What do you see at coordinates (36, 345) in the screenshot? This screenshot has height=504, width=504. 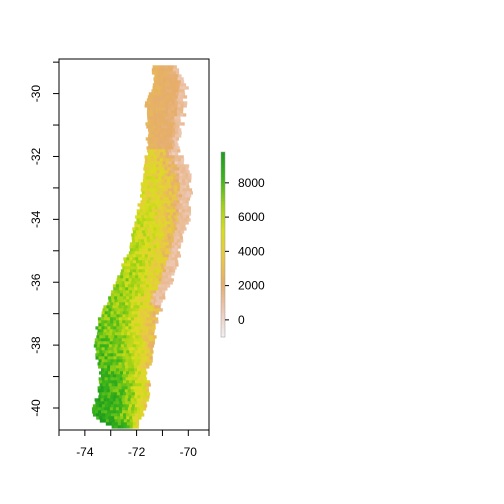 I see `y-tick-label: -38` at bounding box center [36, 345].